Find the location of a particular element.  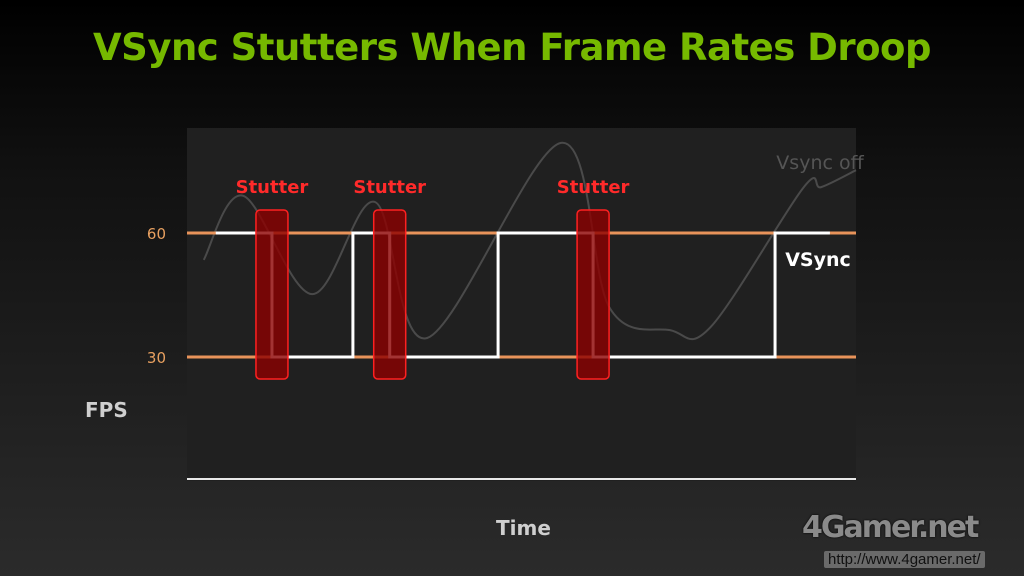

legend-vsync: VSync is located at coordinates (818, 260).